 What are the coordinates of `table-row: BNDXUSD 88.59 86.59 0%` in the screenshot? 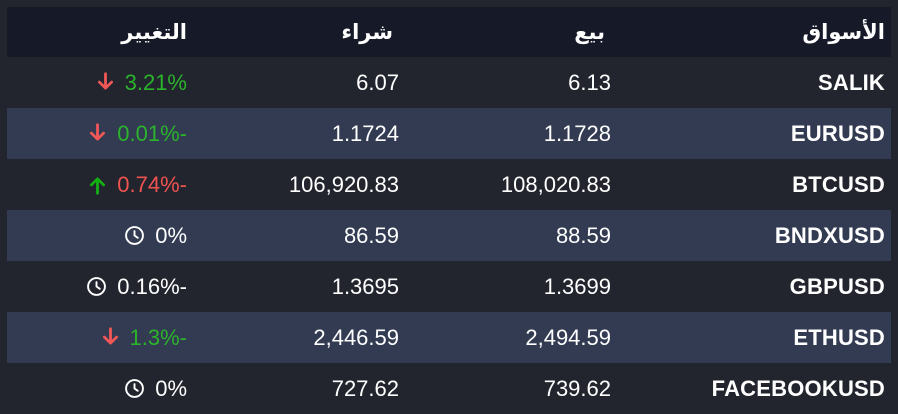 It's located at (449, 235).